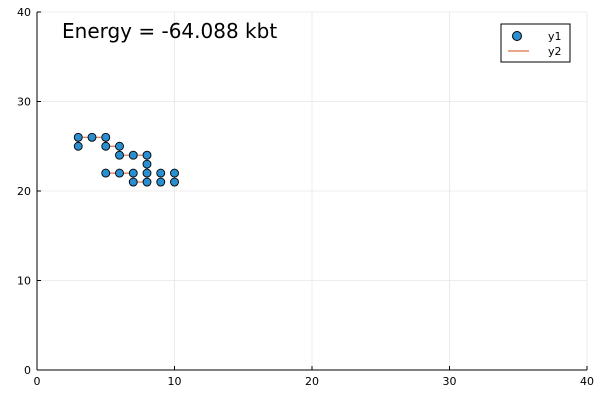 The height and width of the screenshot is (400, 600). Describe the element at coordinates (169, 31) in the screenshot. I see `energy-annotation: Energy = -64.088 kbt` at that location.